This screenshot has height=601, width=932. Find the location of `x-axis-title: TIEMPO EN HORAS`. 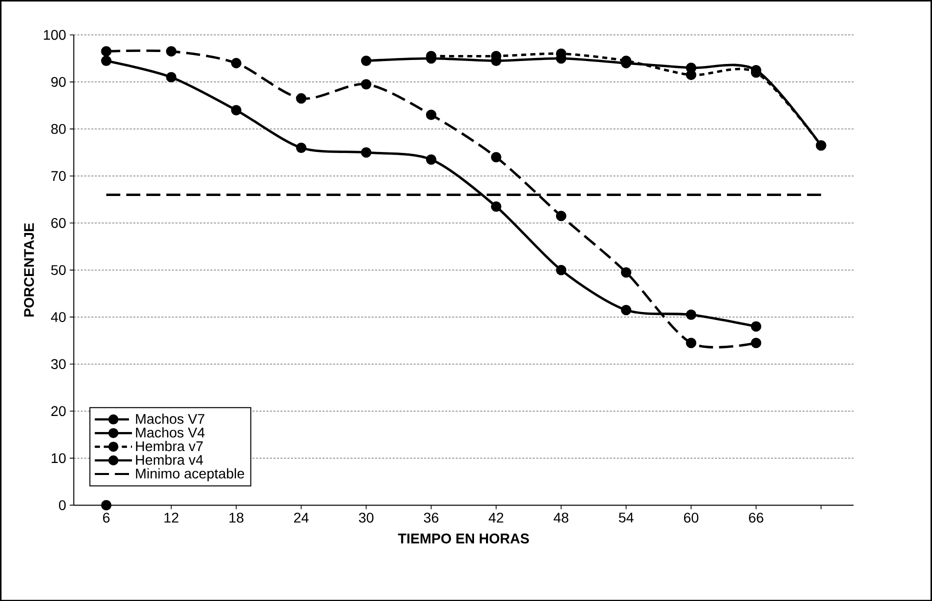

x-axis-title: TIEMPO EN HORAS is located at coordinates (463, 538).